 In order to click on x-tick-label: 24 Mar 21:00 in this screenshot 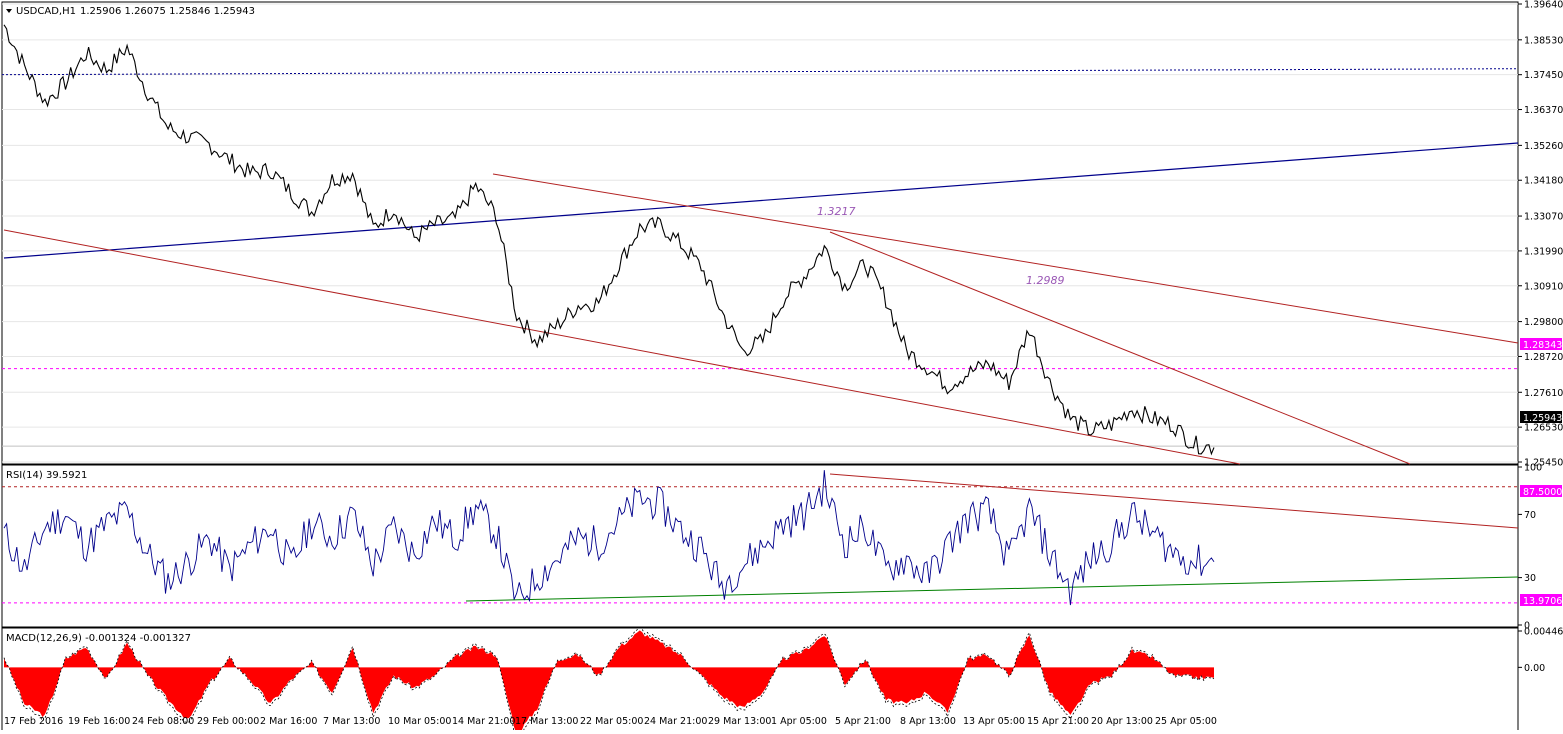, I will do `click(675, 721)`.